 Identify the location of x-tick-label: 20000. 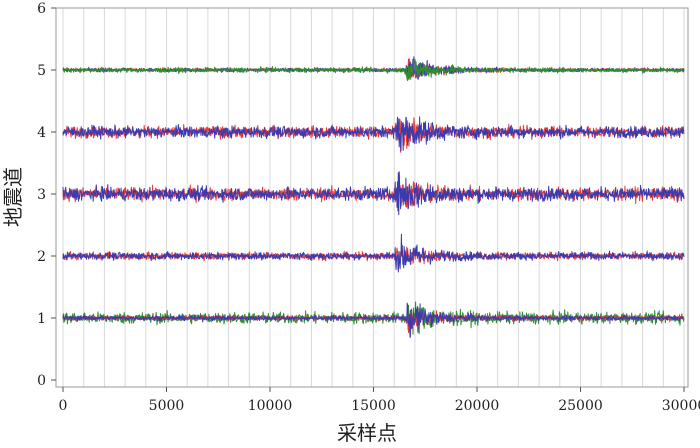
(477, 406).